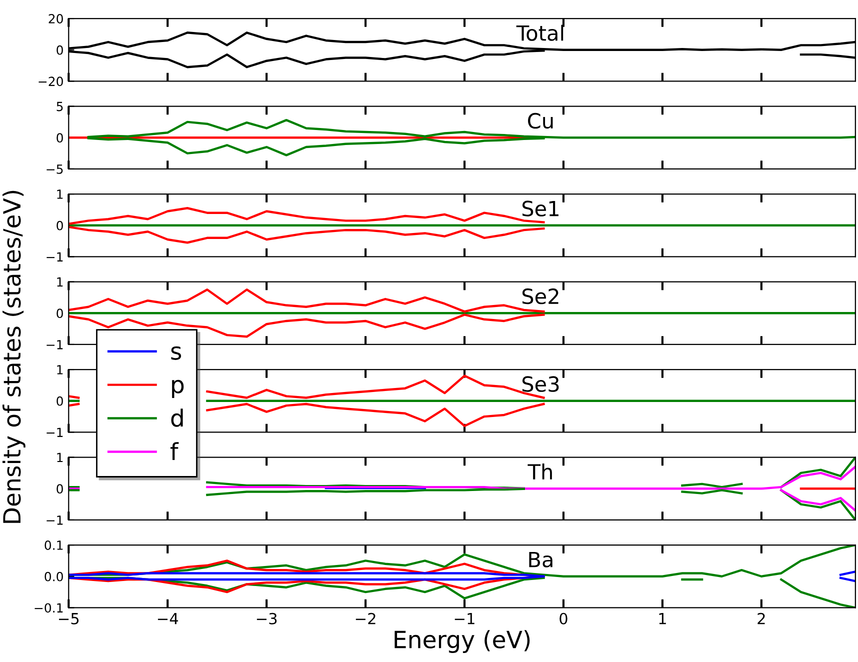 The width and height of the screenshot is (858, 662). I want to click on legend-label: s, so click(176, 353).